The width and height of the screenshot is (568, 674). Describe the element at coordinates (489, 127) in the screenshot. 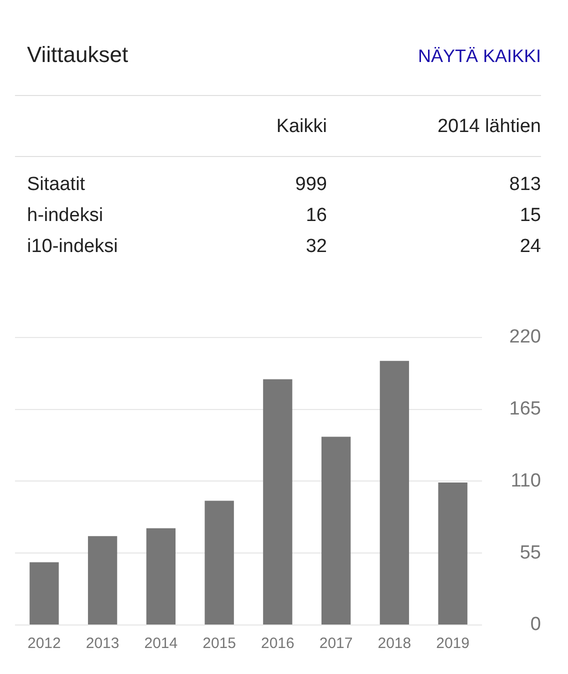

I see `text: 2014 lähtien` at that location.